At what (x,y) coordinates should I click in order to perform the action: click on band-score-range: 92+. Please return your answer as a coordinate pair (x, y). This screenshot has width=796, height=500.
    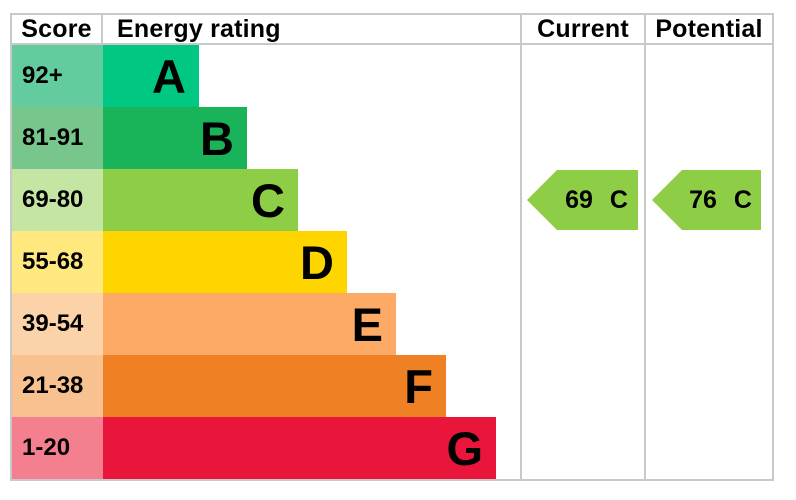
    Looking at the image, I should click on (57, 76).